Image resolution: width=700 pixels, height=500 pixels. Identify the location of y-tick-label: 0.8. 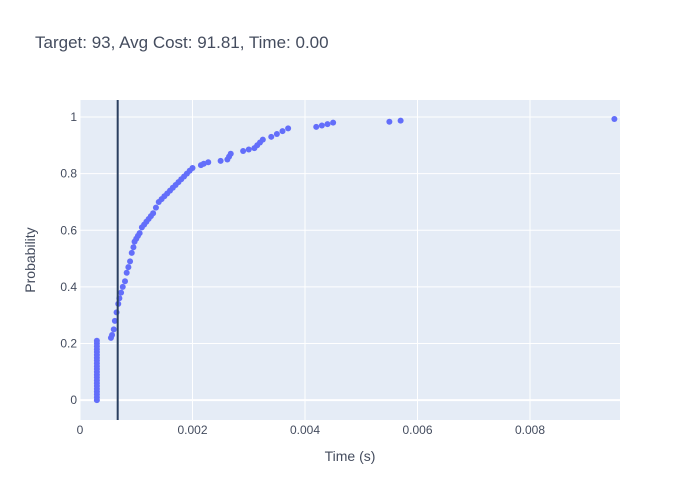
(68, 174).